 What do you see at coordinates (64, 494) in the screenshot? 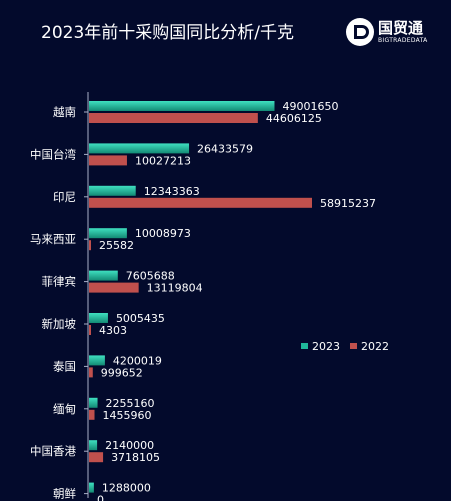
I see `category-label: 朝鲜` at bounding box center [64, 494].